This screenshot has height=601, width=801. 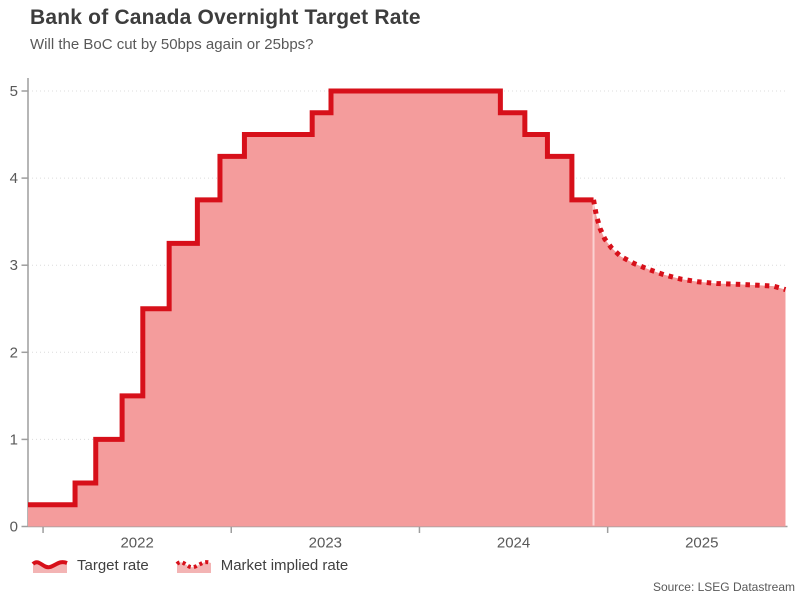 What do you see at coordinates (225, 17) in the screenshot?
I see `page-title: Bank of Canada Overnight Target Rate` at bounding box center [225, 17].